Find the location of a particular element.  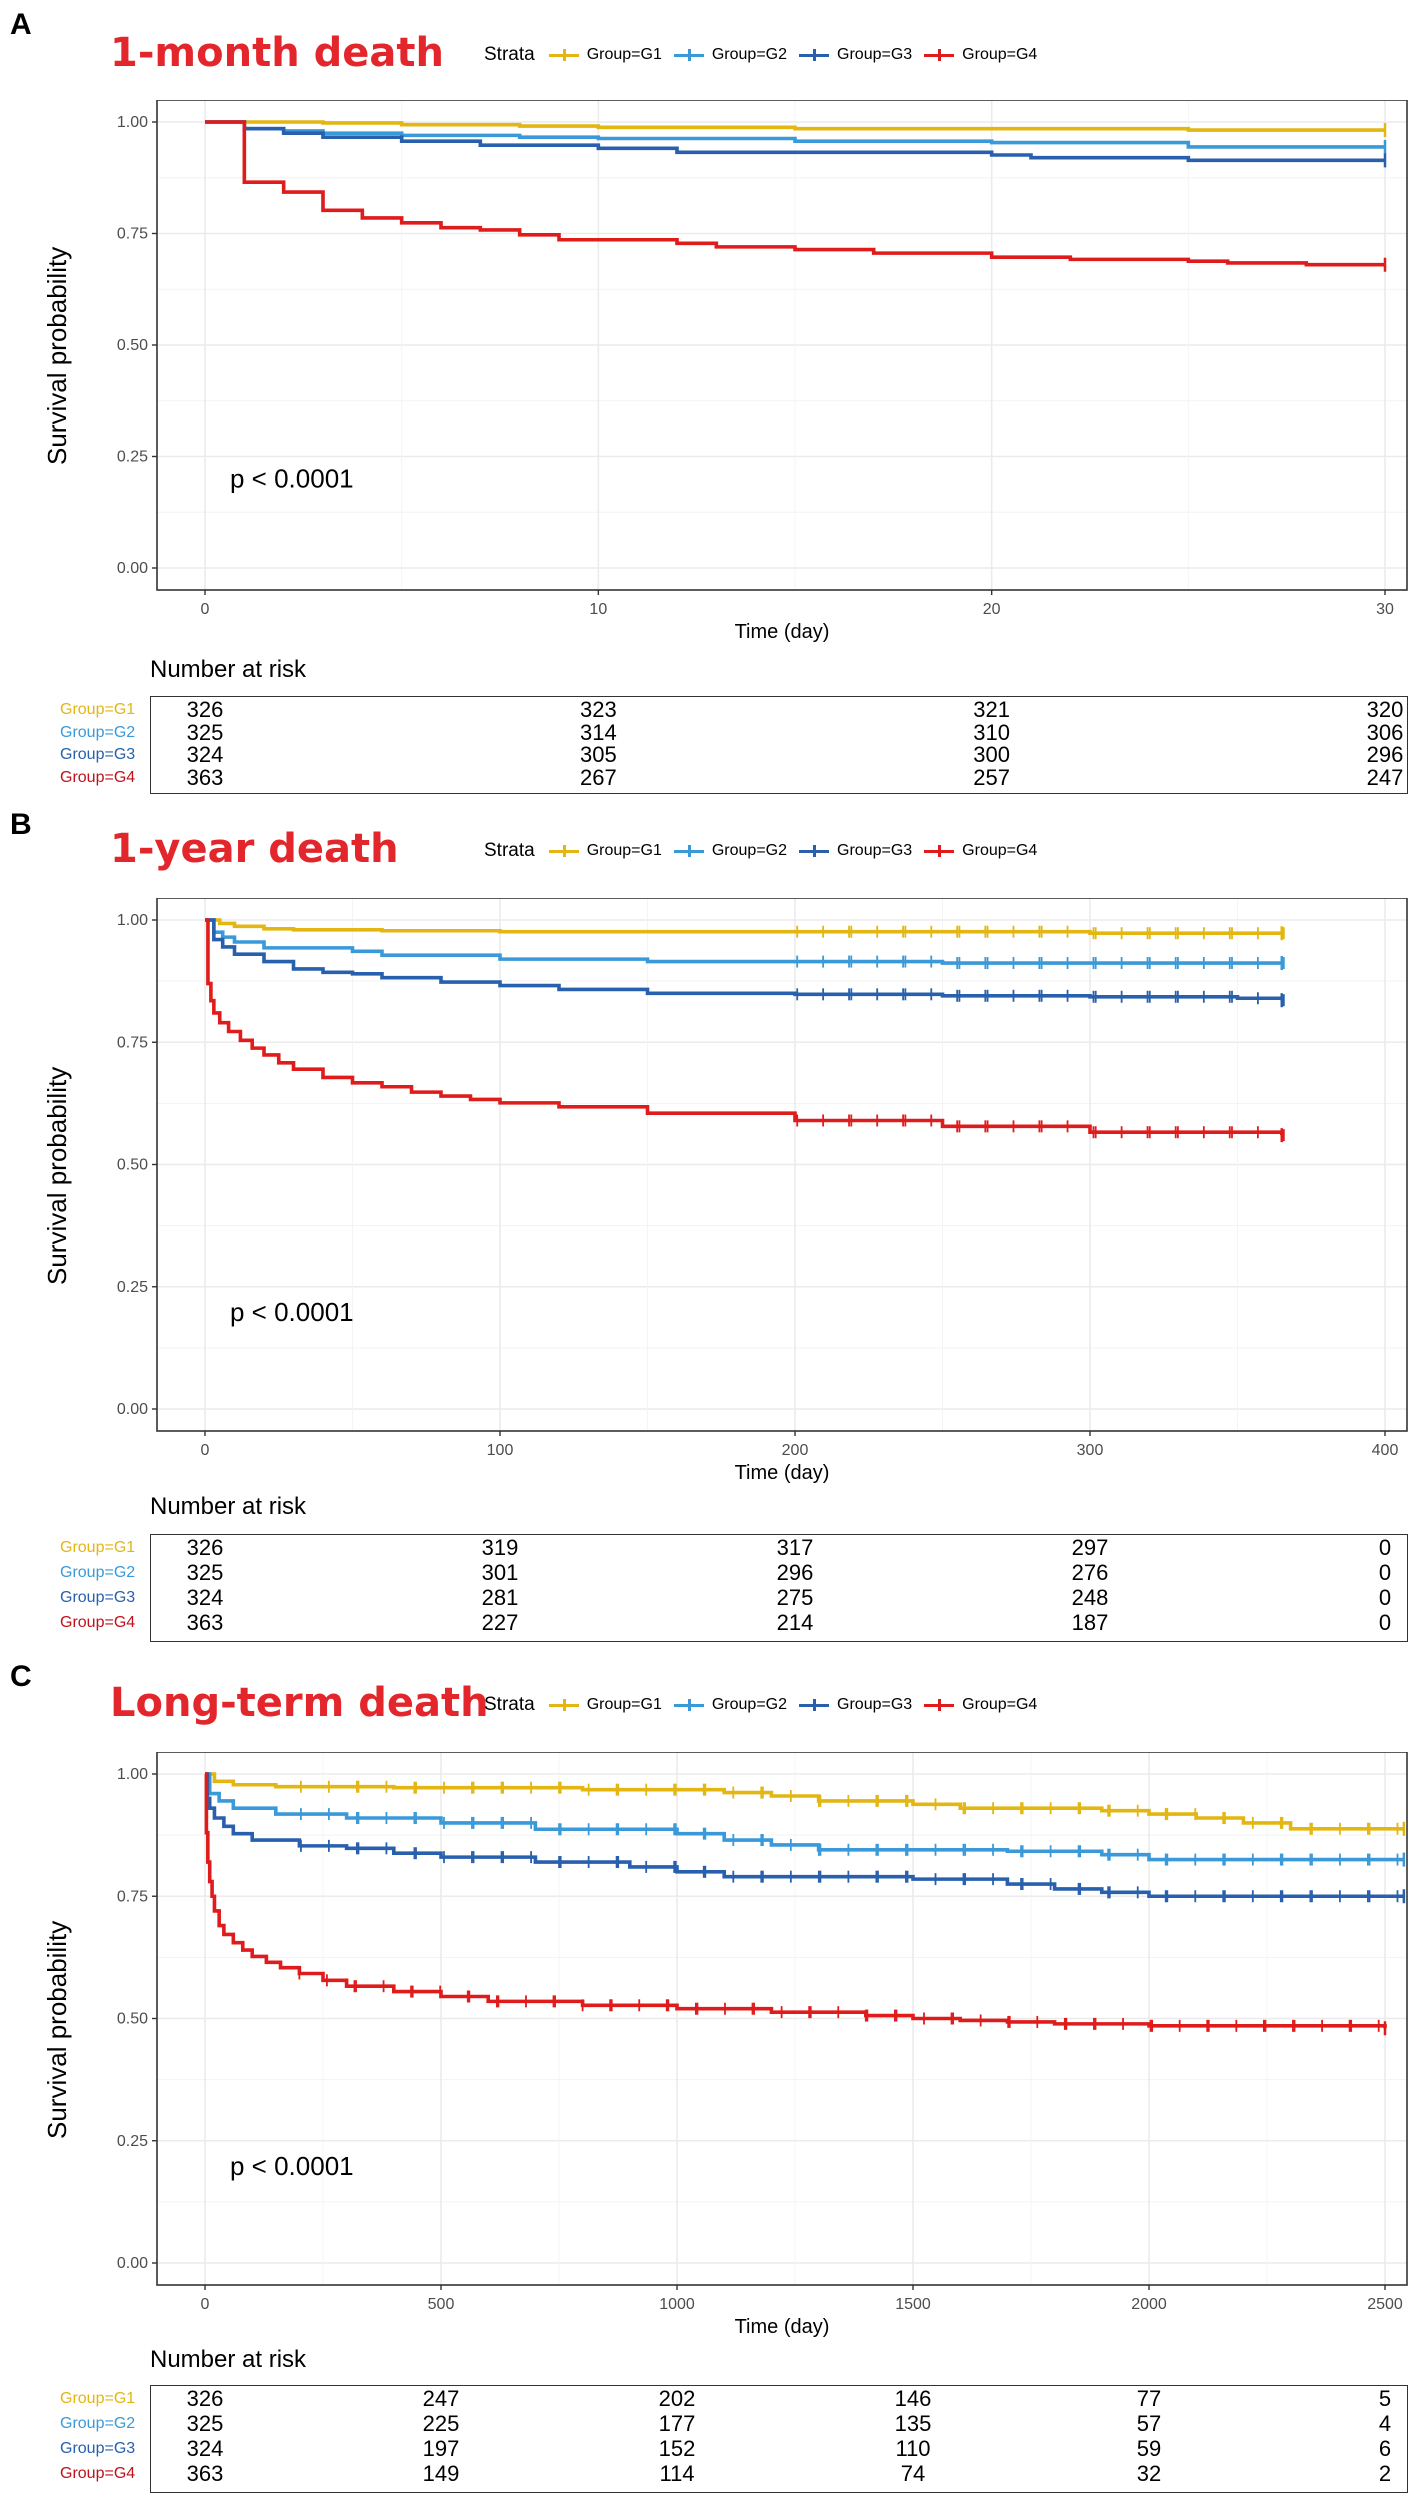

risk-cell: 326 is located at coordinates (205, 2398).